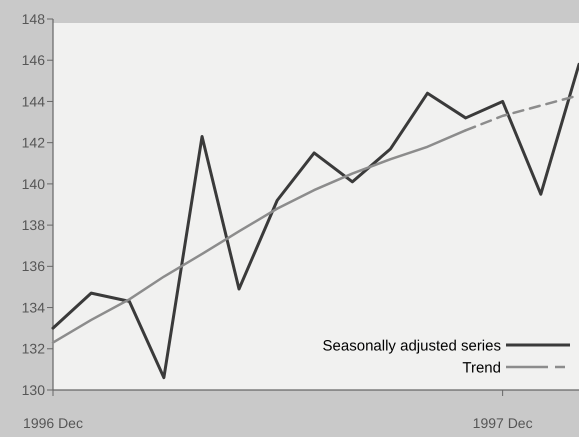  What do you see at coordinates (34, 184) in the screenshot?
I see `y-tick-label: 140` at bounding box center [34, 184].